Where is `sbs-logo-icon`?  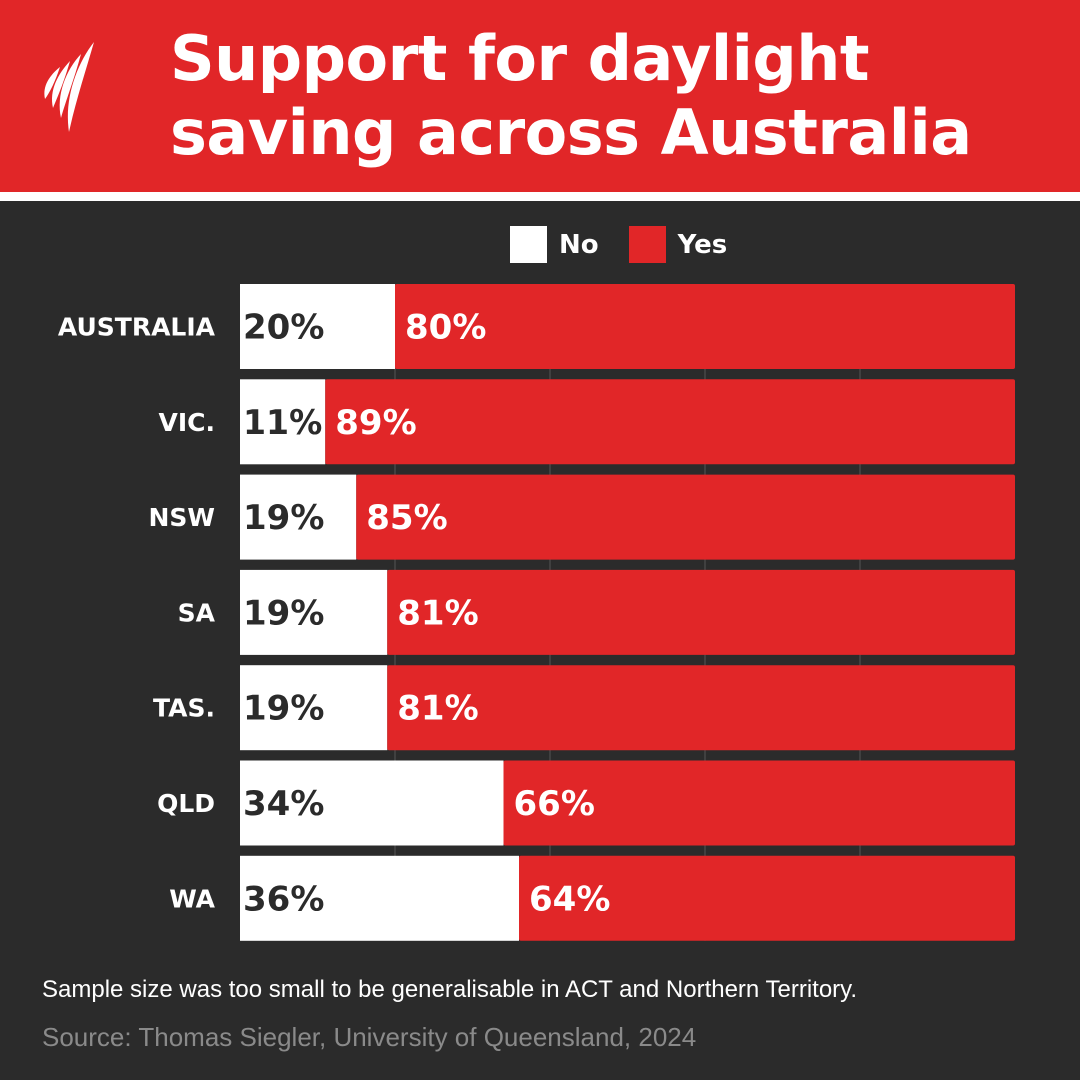 sbs-logo-icon is located at coordinates (69, 87).